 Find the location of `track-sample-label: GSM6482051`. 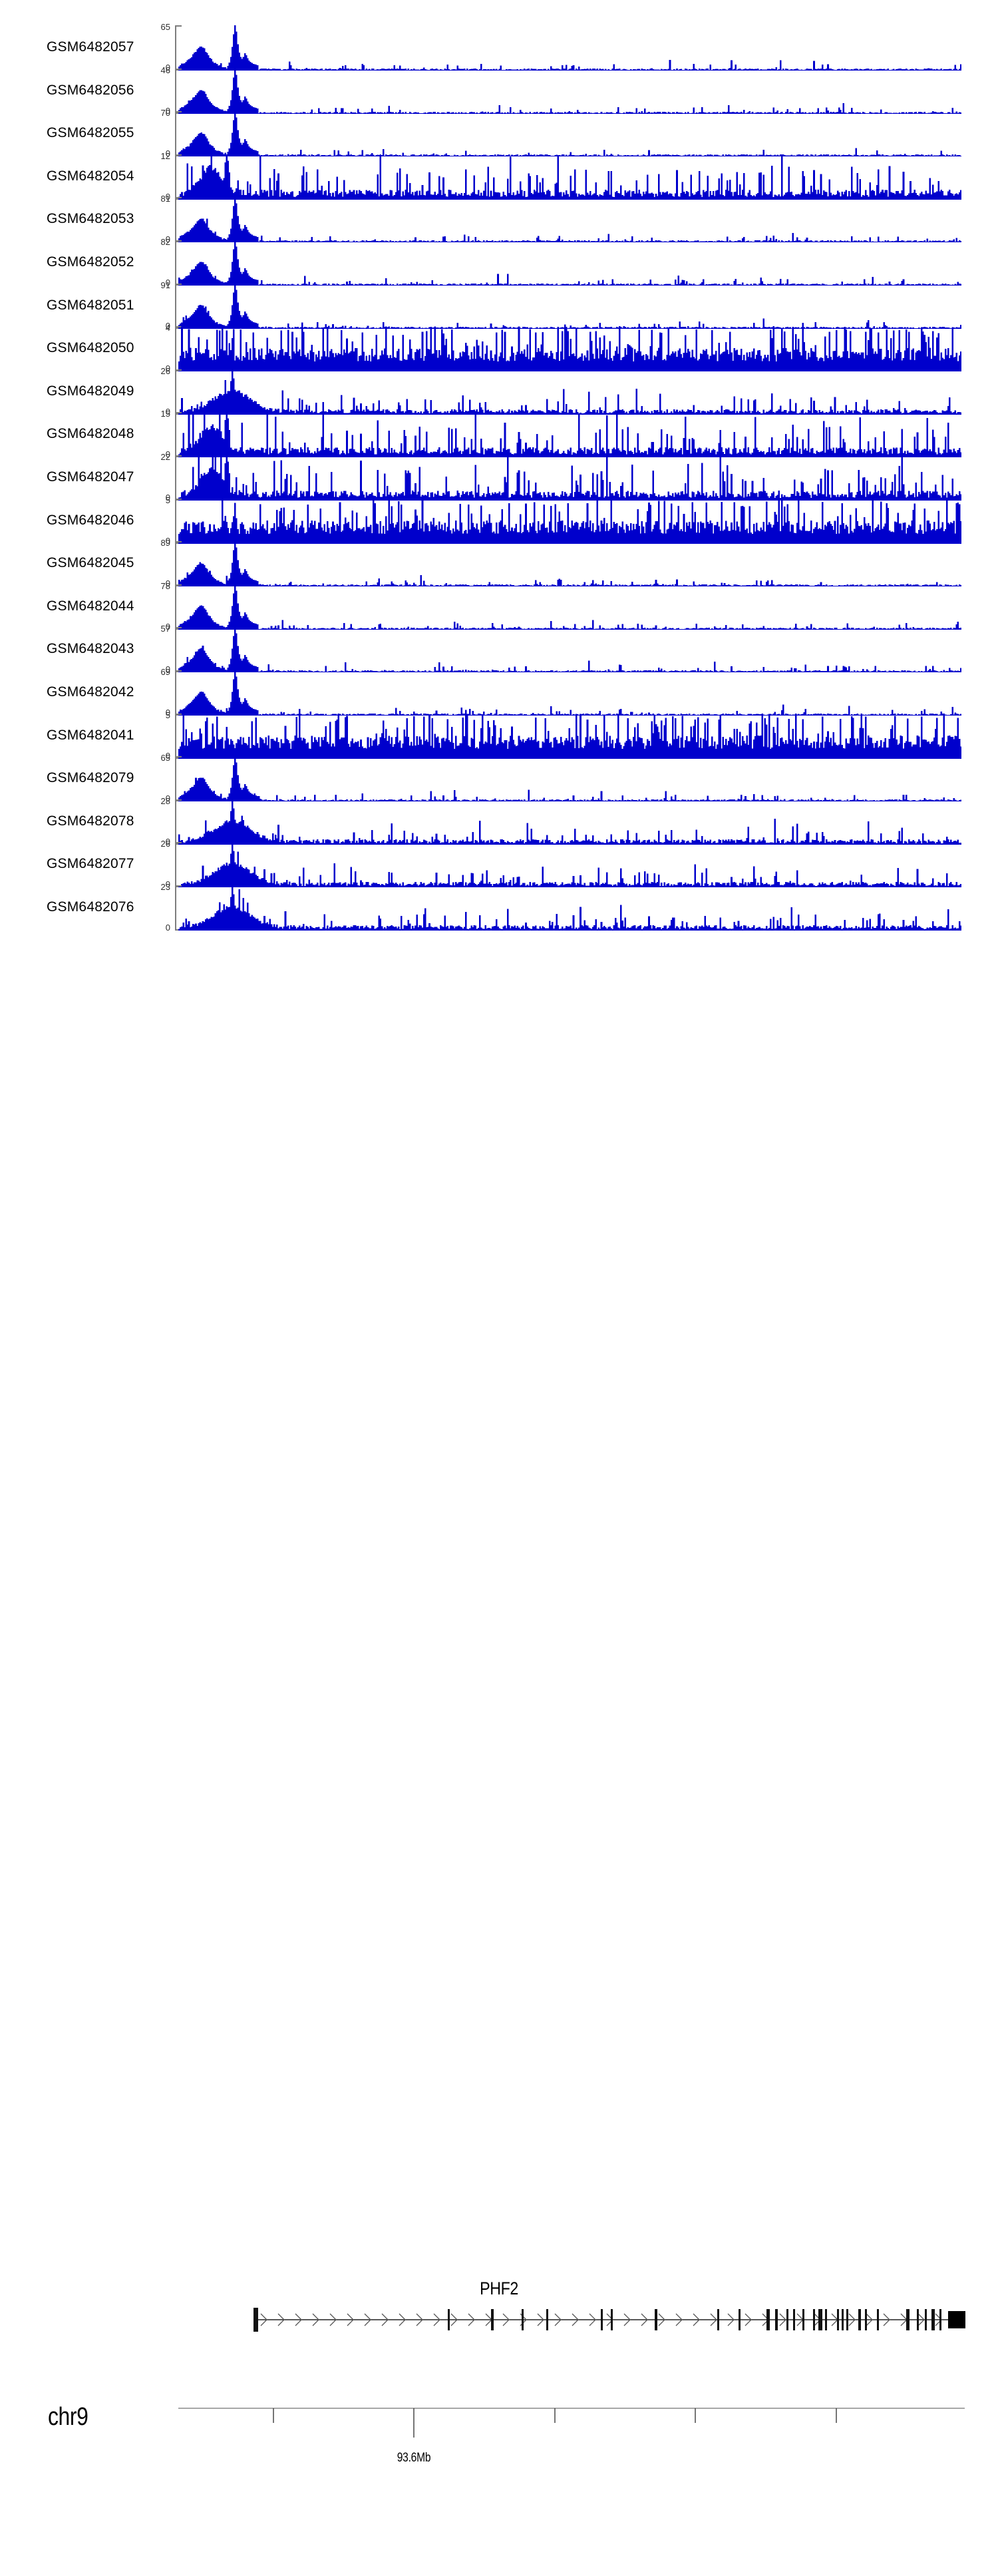

track-sample-label: GSM6482051 is located at coordinates (90, 305).